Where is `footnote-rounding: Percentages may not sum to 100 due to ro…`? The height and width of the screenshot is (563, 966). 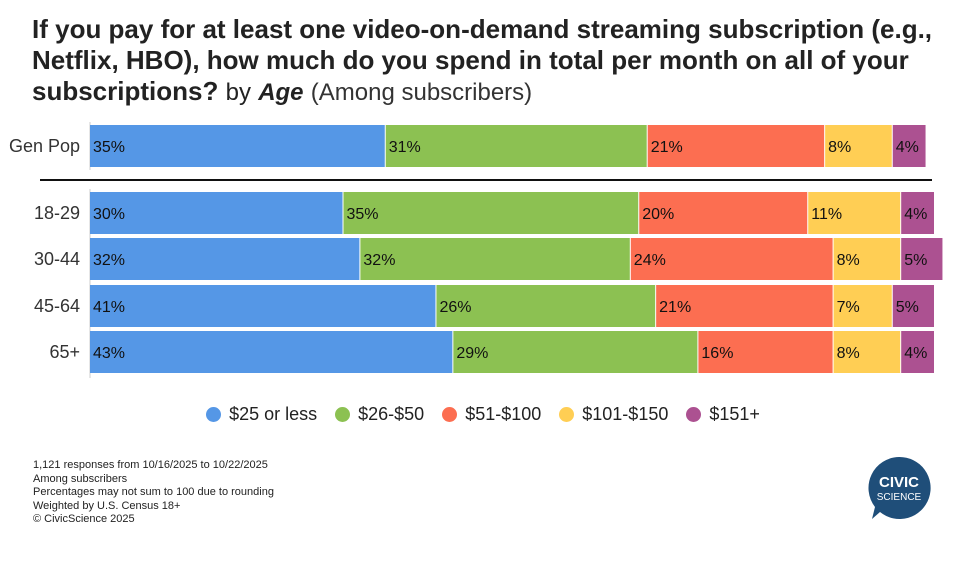
footnote-rounding: Percentages may not sum to 100 due to ro… is located at coordinates (153, 492).